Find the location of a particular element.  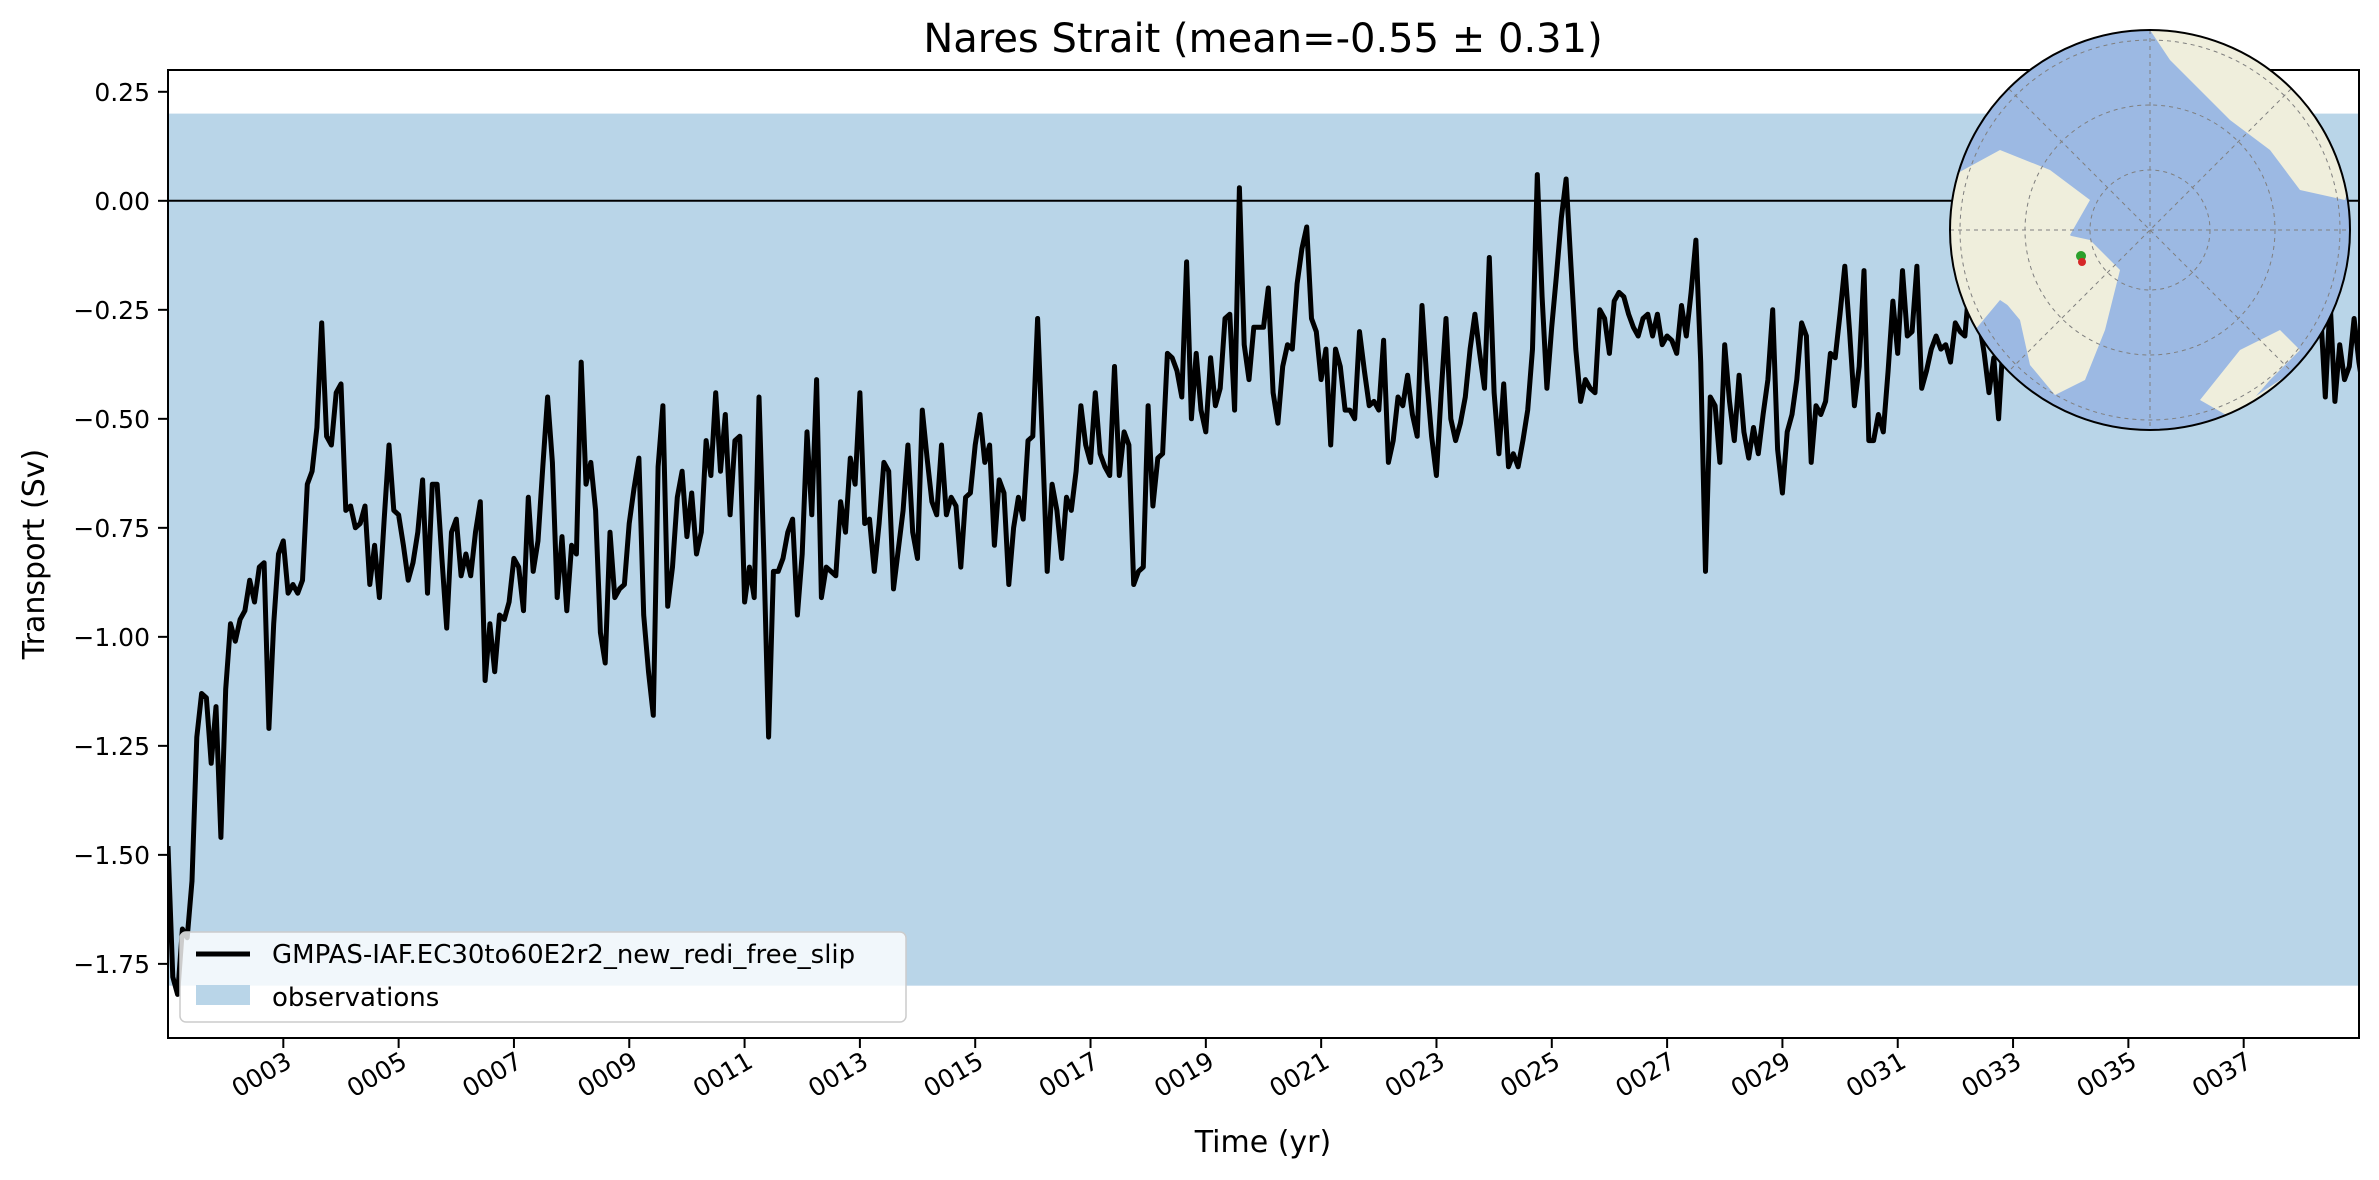

x-tick-label: 0037 is located at coordinates (2222, 1074).